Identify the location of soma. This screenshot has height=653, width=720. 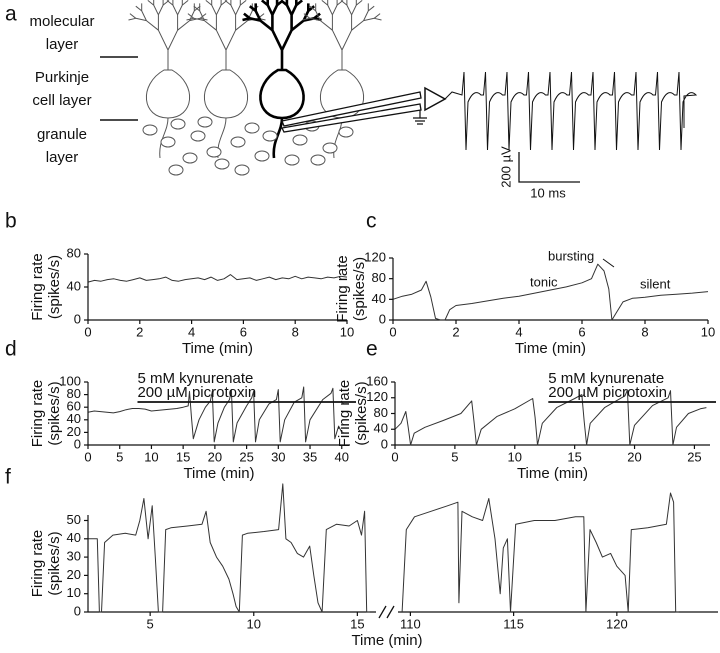
(226, 94).